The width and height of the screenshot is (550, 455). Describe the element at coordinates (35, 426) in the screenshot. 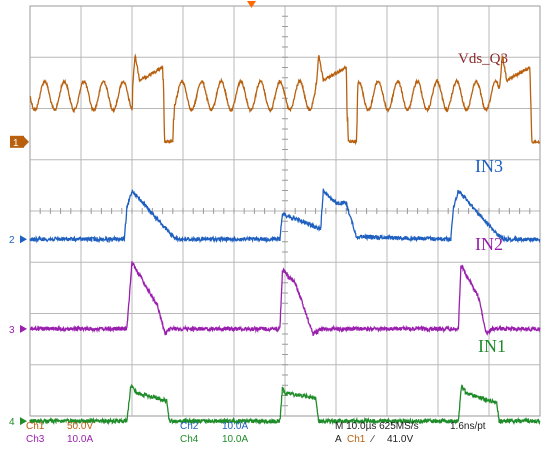

I see `status-ch1-label: Ch1` at that location.